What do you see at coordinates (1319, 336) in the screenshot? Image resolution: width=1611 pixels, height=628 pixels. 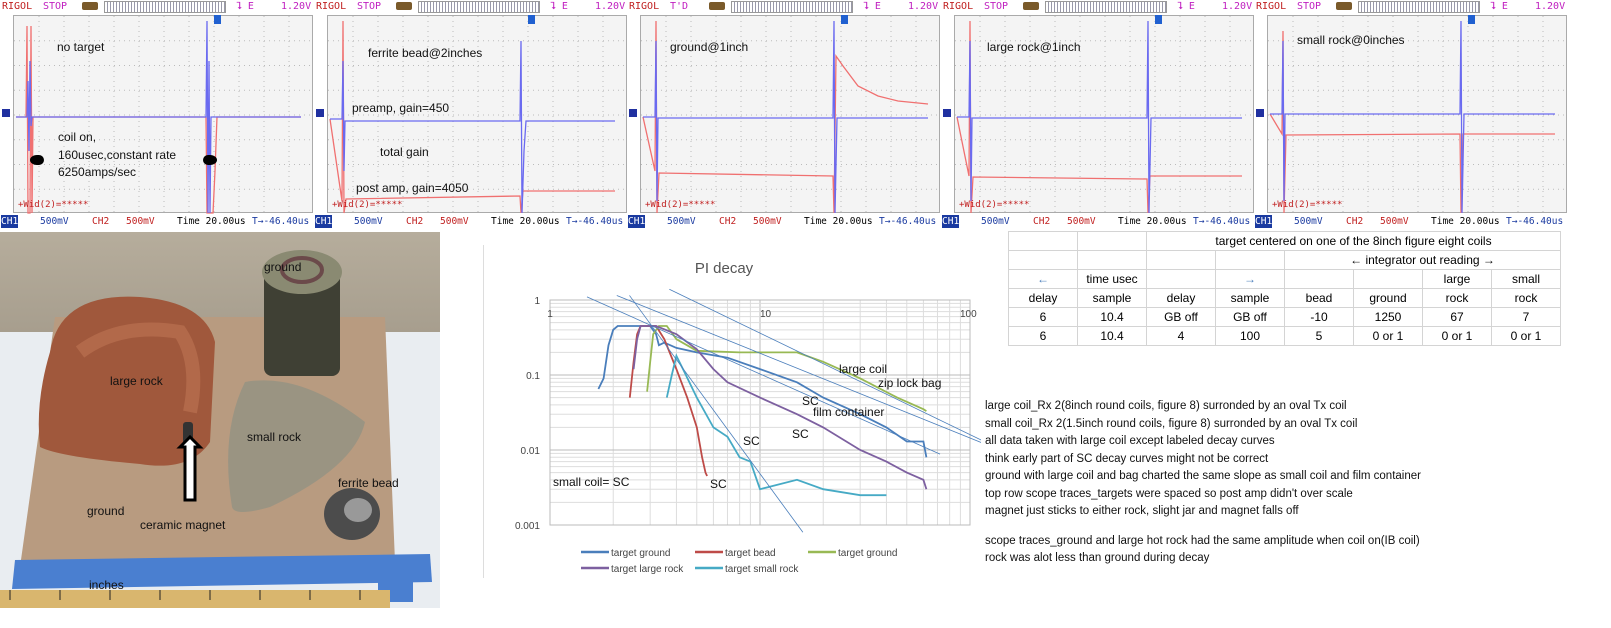 I see `table-cell: 5` at bounding box center [1319, 336].